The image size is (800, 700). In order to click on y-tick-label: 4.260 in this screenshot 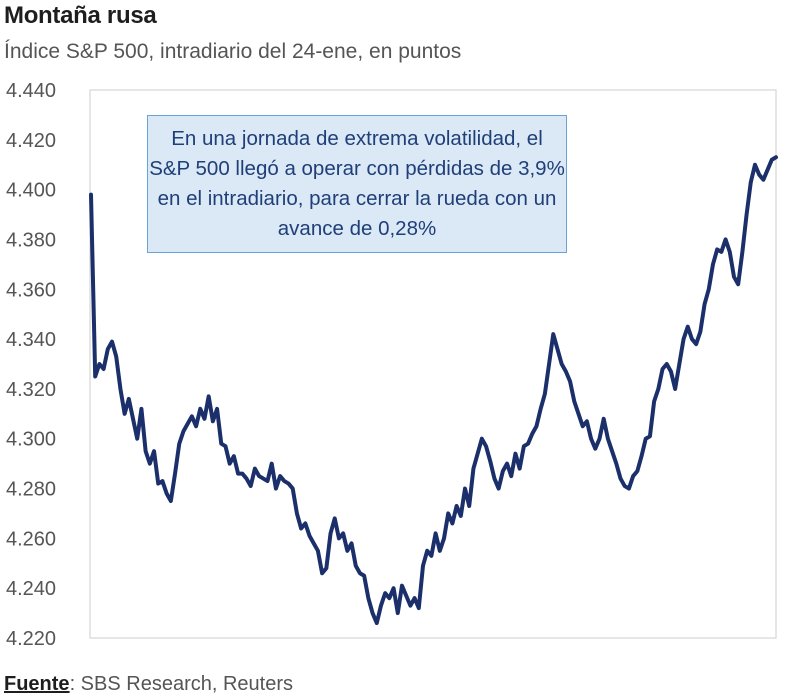, I will do `click(31, 539)`.